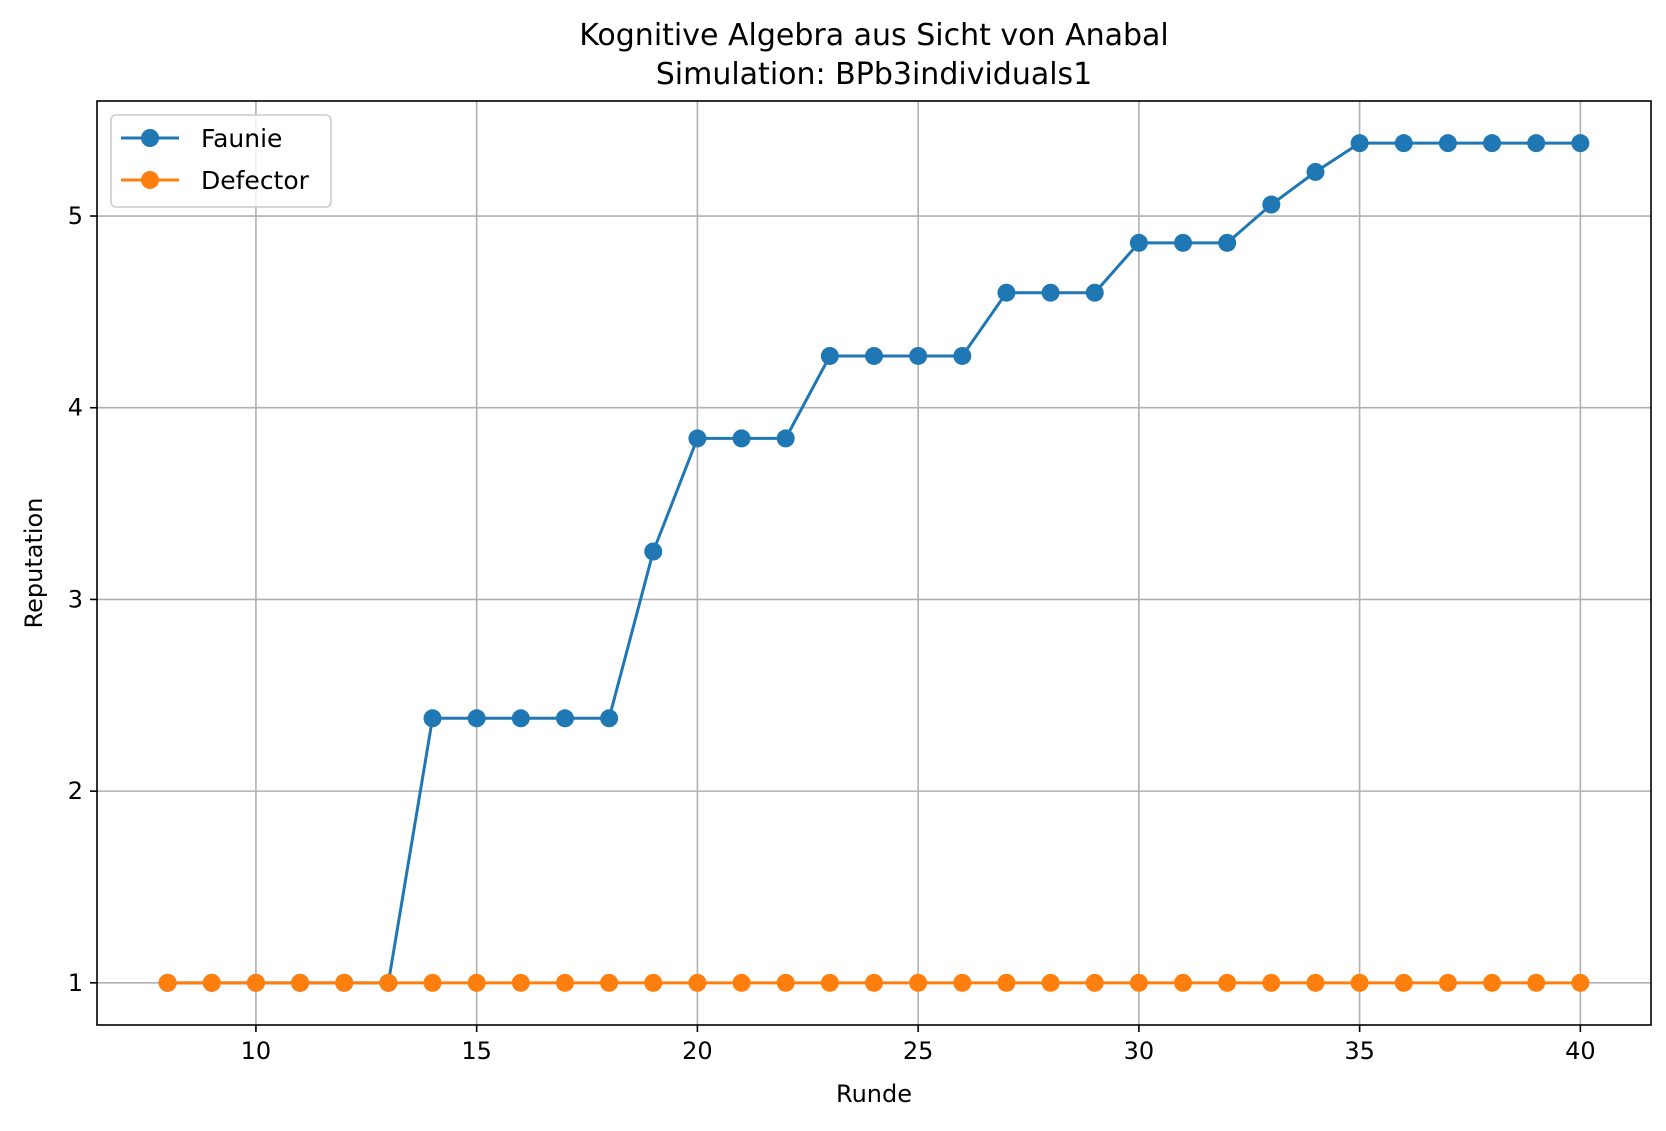 Image resolution: width=1666 pixels, height=1131 pixels. What do you see at coordinates (1359, 1051) in the screenshot?
I see `x-tick-label: 35` at bounding box center [1359, 1051].